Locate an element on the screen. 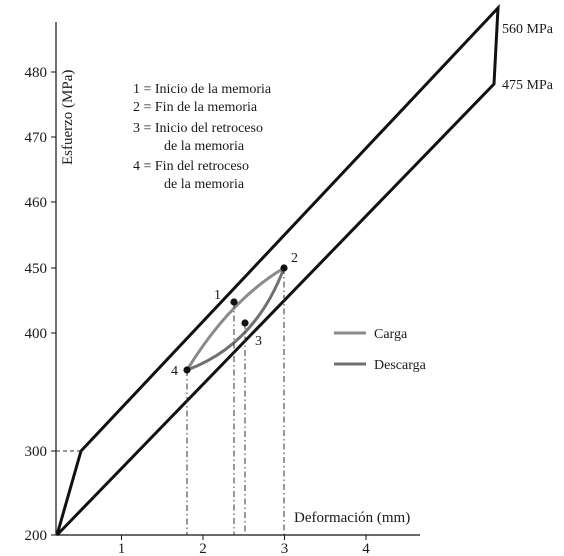 The height and width of the screenshot is (556, 564). note-line-6: de la memoria is located at coordinates (204, 184).